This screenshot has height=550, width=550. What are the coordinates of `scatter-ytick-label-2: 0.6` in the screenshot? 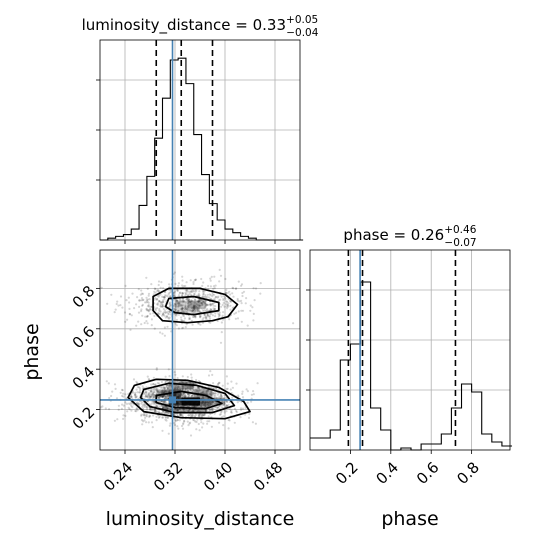 It's located at (84, 337).